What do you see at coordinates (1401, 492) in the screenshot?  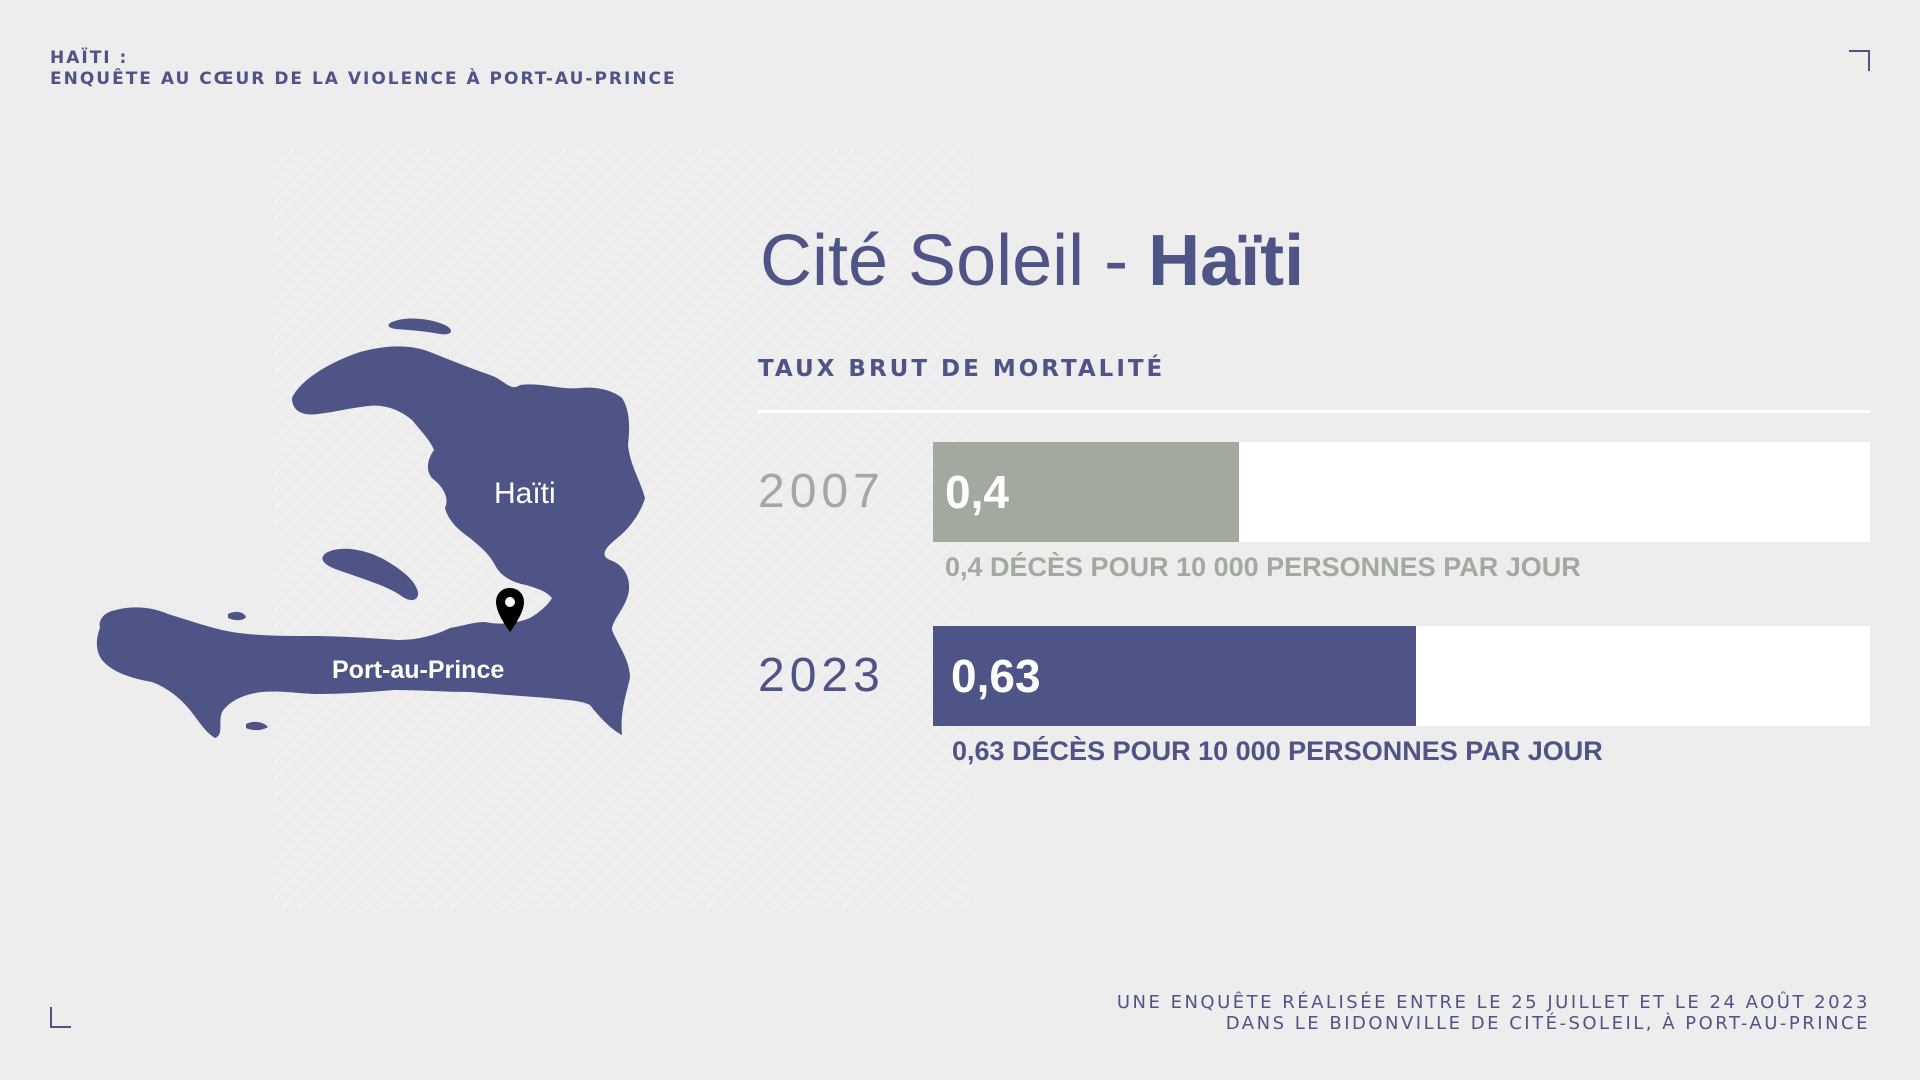 I see `bar-track: 0,4` at bounding box center [1401, 492].